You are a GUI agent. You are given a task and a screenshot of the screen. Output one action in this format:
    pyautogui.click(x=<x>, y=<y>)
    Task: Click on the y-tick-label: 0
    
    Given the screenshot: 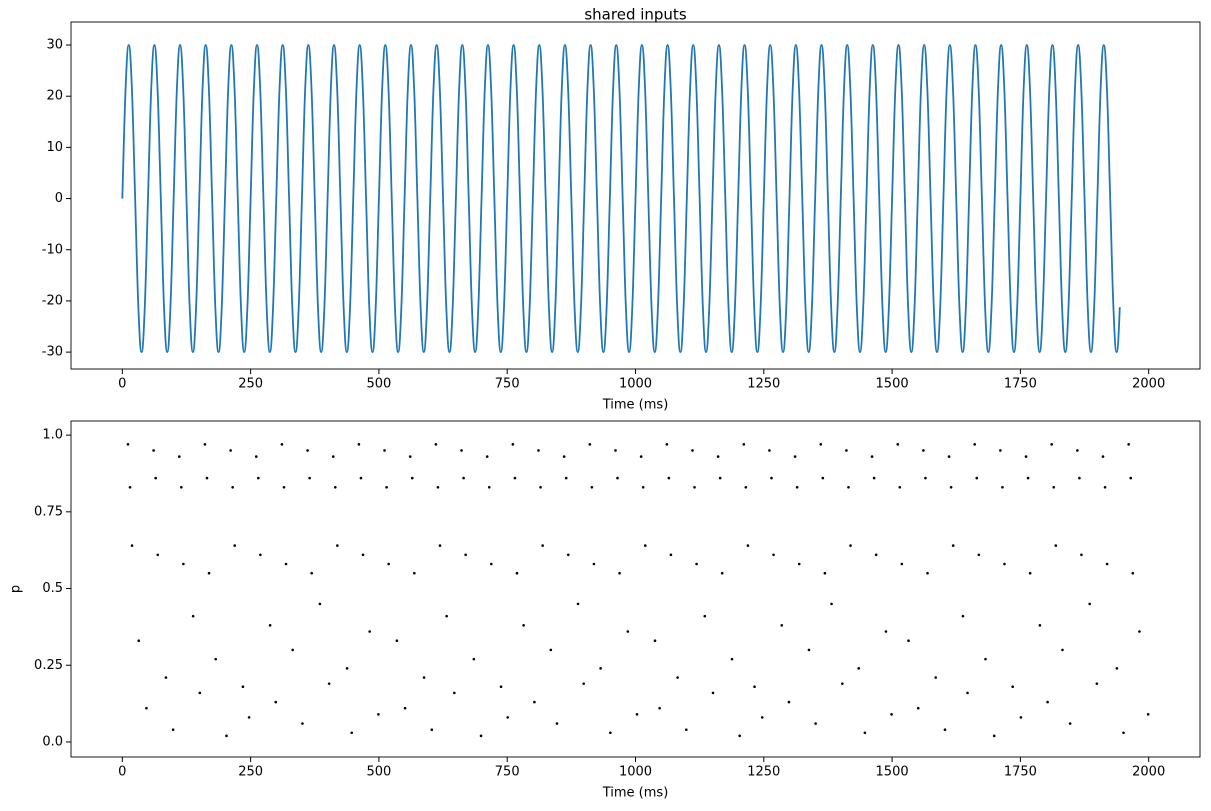 What is the action you would take?
    pyautogui.click(x=59, y=198)
    